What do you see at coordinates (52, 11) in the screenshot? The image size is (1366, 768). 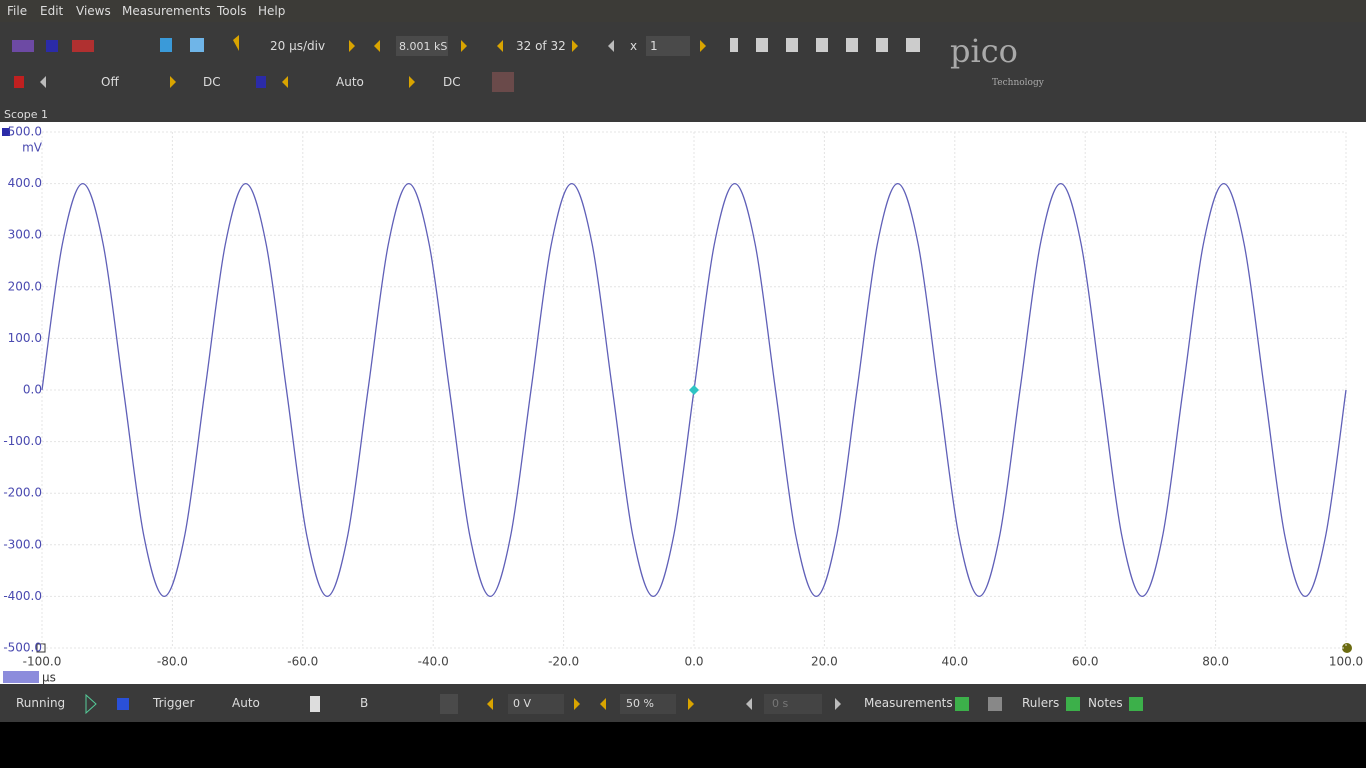 I see `menu-item: Edit` at bounding box center [52, 11].